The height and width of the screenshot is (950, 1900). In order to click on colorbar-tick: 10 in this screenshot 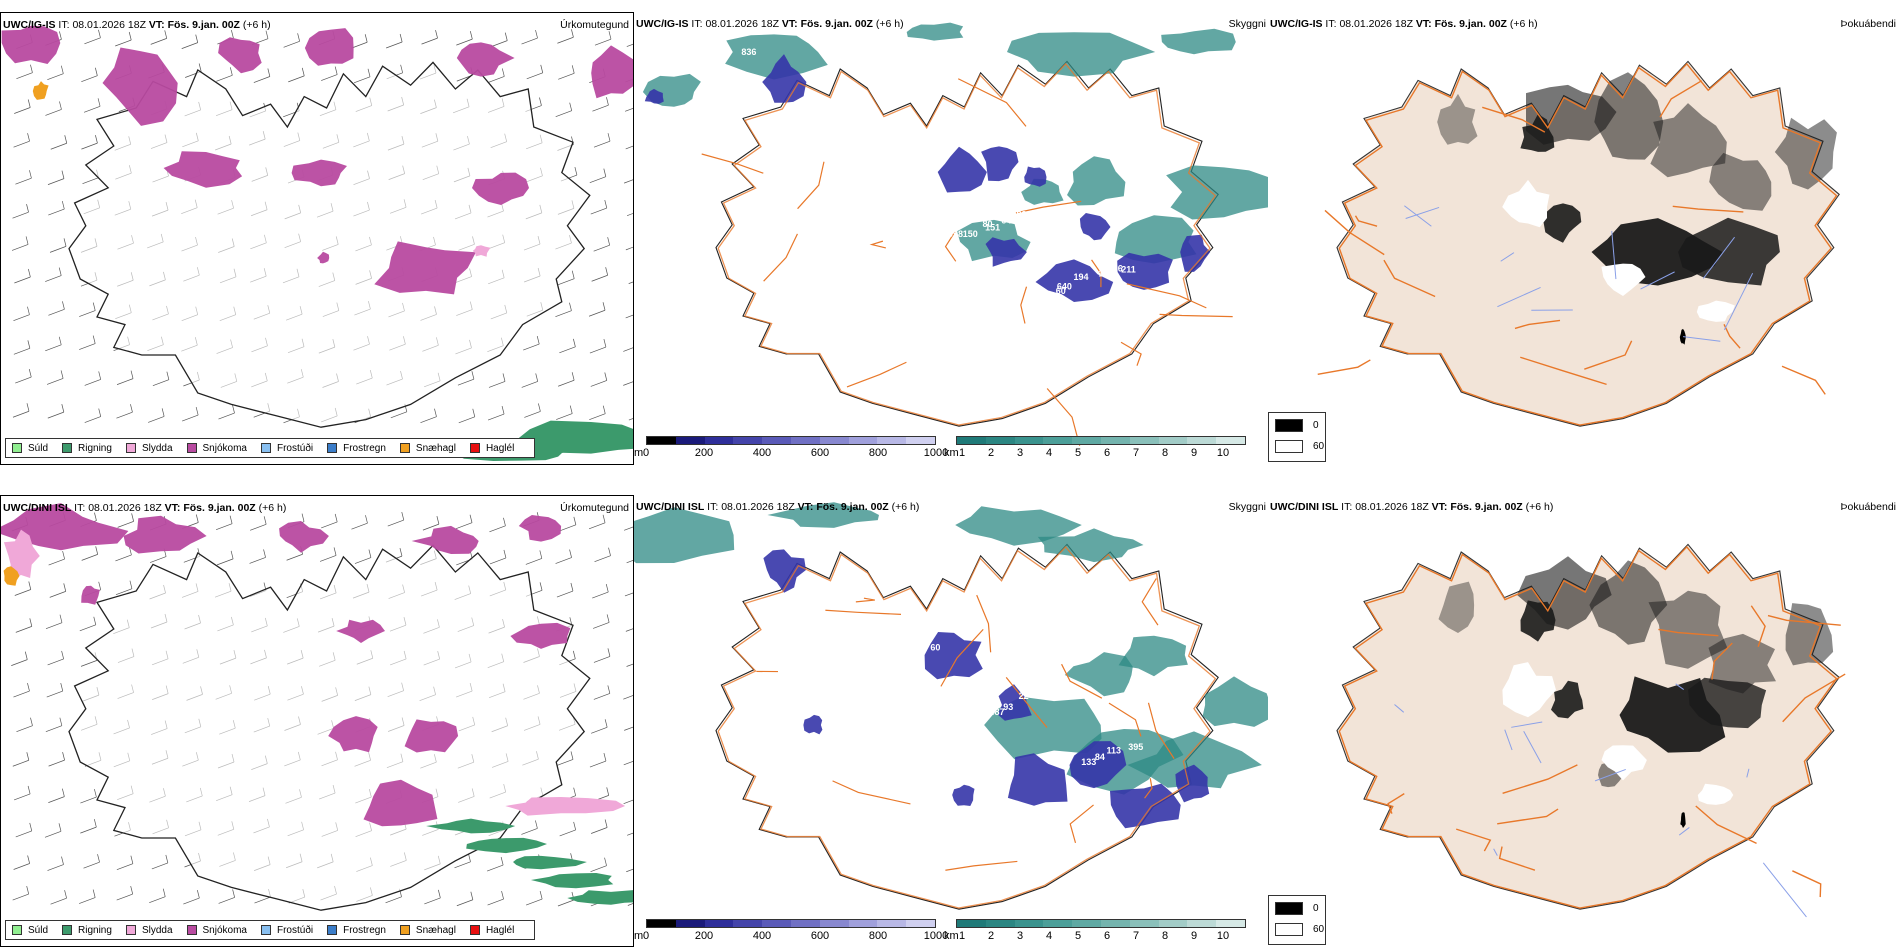, I will do `click(1223, 453)`.